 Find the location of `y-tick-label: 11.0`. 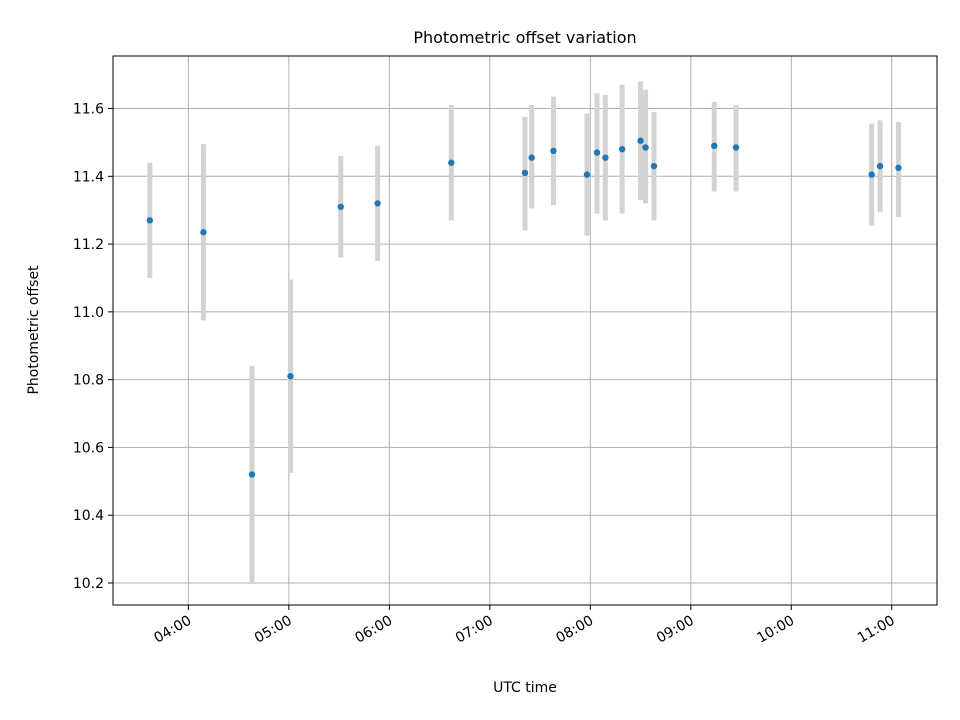

y-tick-label: 11.0 is located at coordinates (88, 313).